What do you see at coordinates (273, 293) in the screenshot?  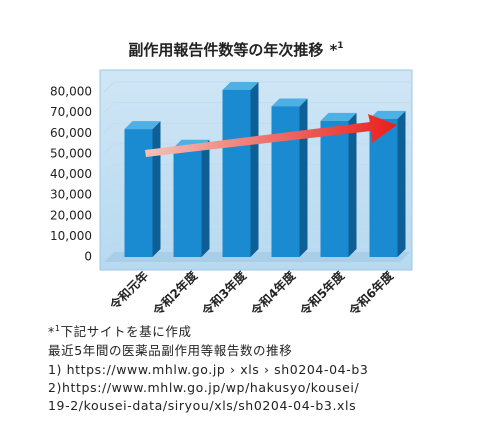 I see `x-tick-label: 令和4年度` at bounding box center [273, 293].